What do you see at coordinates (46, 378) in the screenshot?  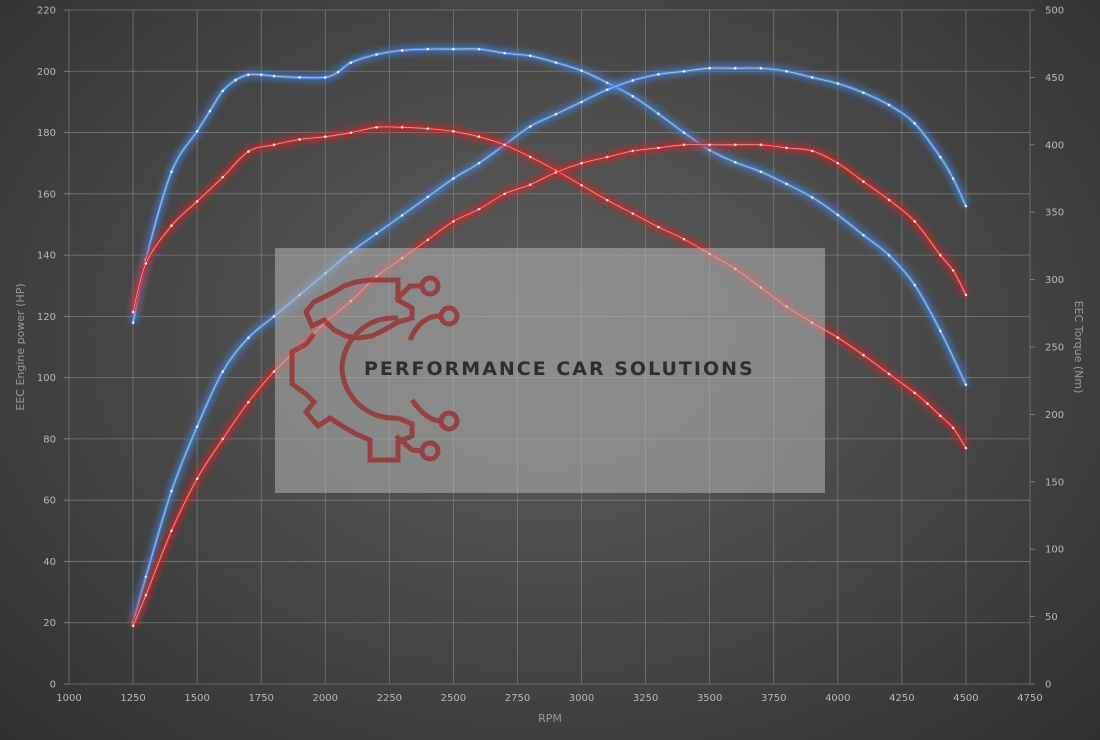 I see `y-left-tick-label: 100` at bounding box center [46, 378].